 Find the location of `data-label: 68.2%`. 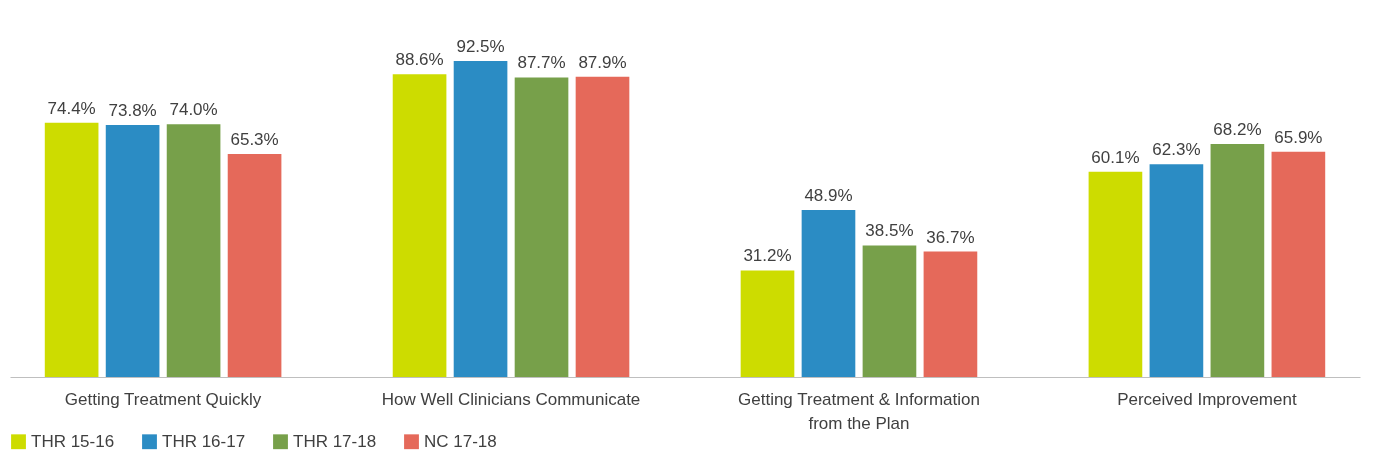

data-label: 68.2% is located at coordinates (1237, 130).